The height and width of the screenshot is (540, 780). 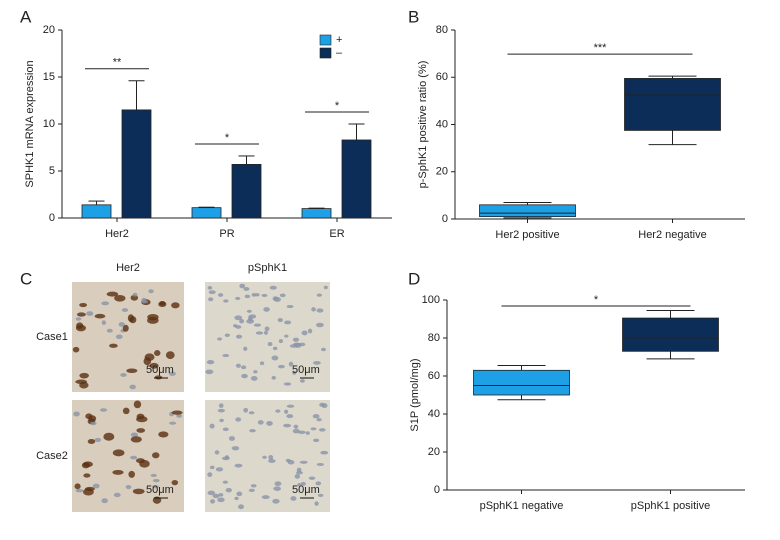 What do you see at coordinates (49, 77) in the screenshot?
I see `y-tick-label: 15` at bounding box center [49, 77].